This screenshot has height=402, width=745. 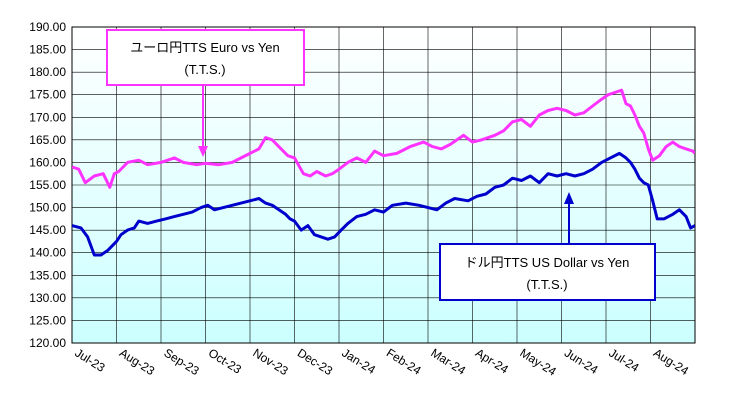 I want to click on euro-callout: ユーロ円TTS Euro vs Yen (T.T.S.), so click(x=205, y=93).